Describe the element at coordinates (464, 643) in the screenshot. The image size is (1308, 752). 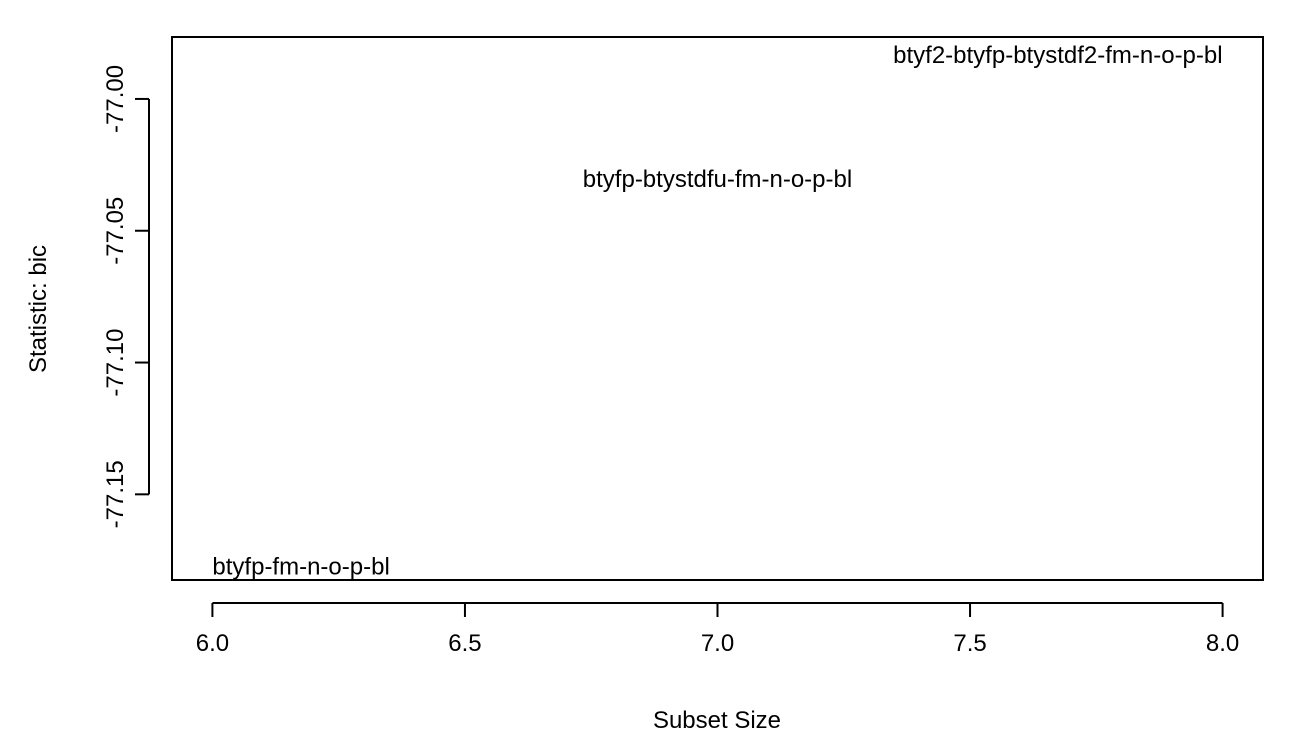
I see `x-tick-label: 6.5` at that location.